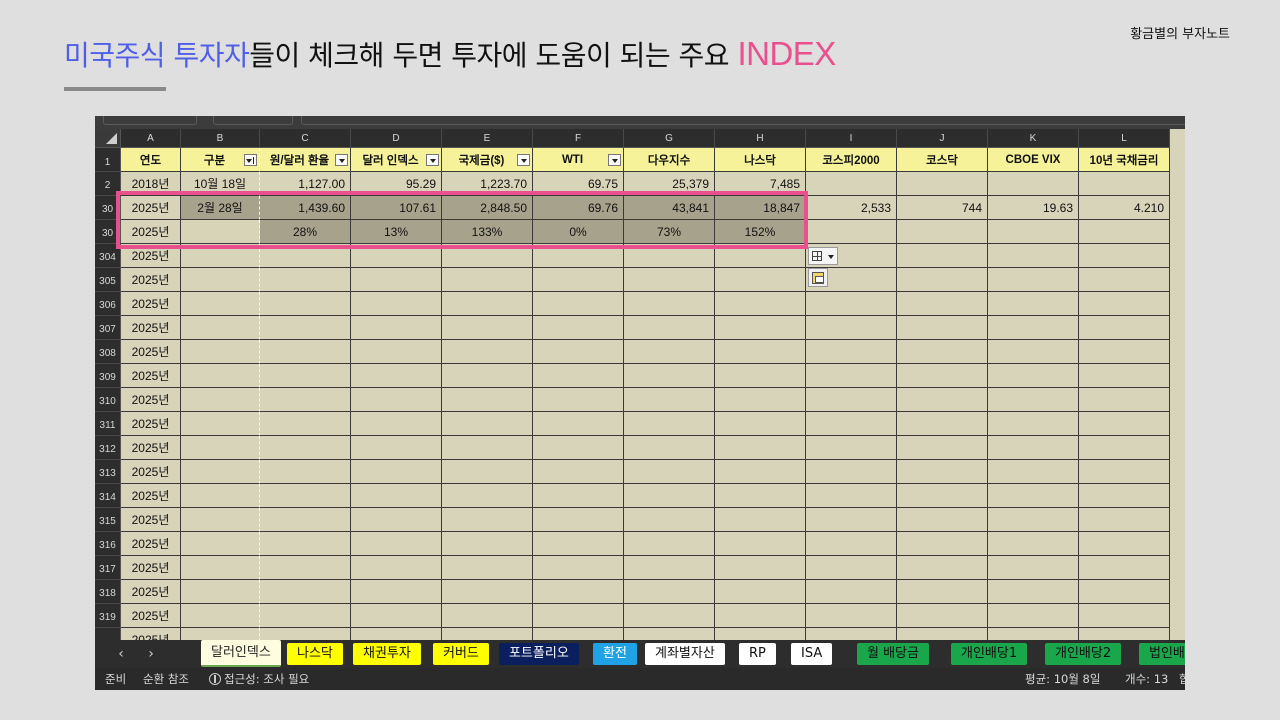 The width and height of the screenshot is (1280, 720). What do you see at coordinates (823, 256) in the screenshot?
I see `paste-options-icon` at bounding box center [823, 256].